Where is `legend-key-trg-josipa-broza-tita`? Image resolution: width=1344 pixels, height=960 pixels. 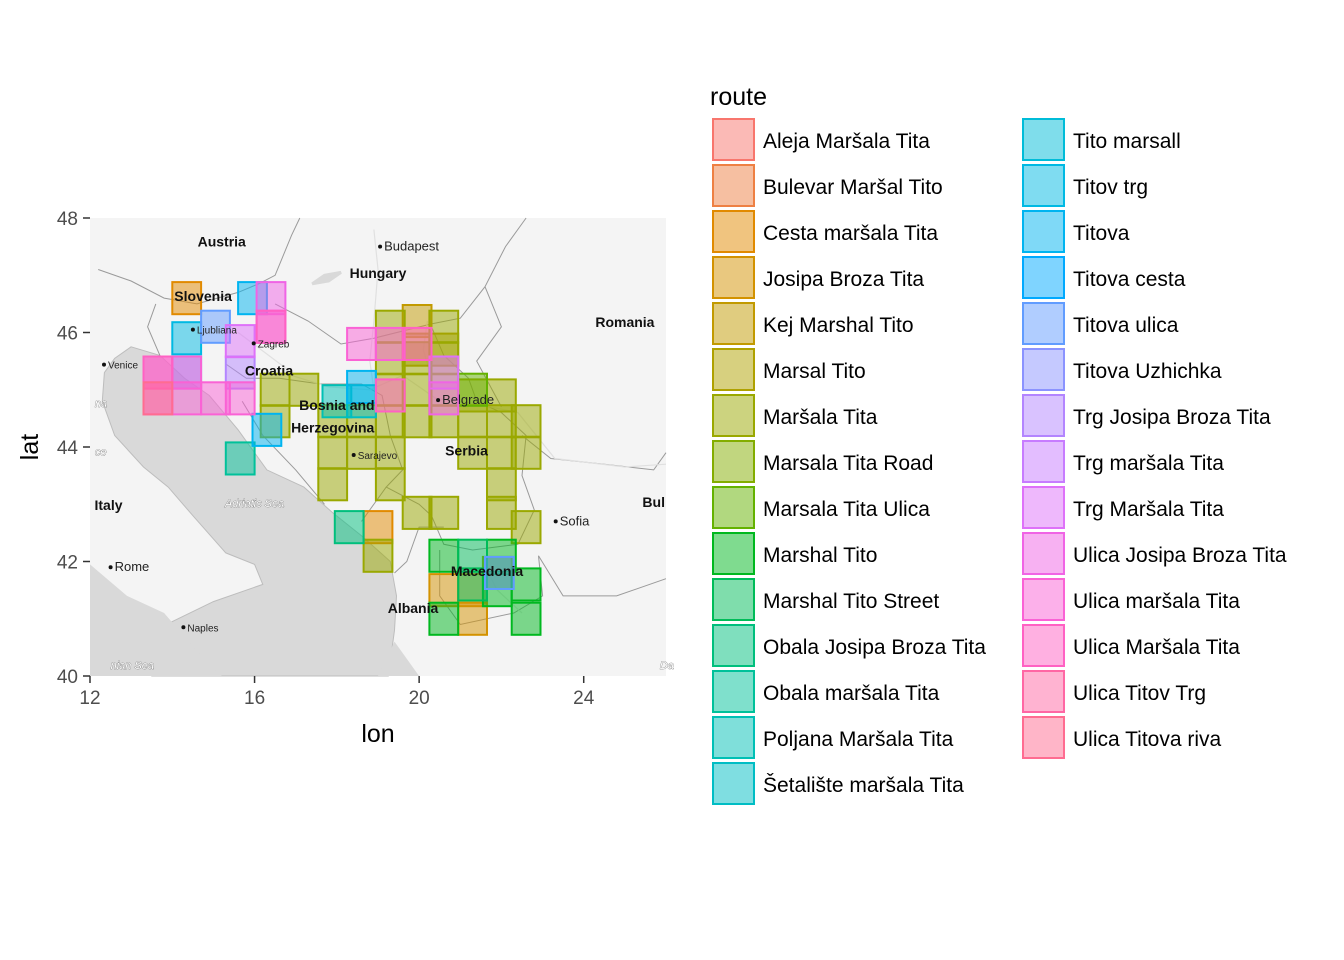 legend-key-trg-josipa-broza-tita is located at coordinates (1043, 415).